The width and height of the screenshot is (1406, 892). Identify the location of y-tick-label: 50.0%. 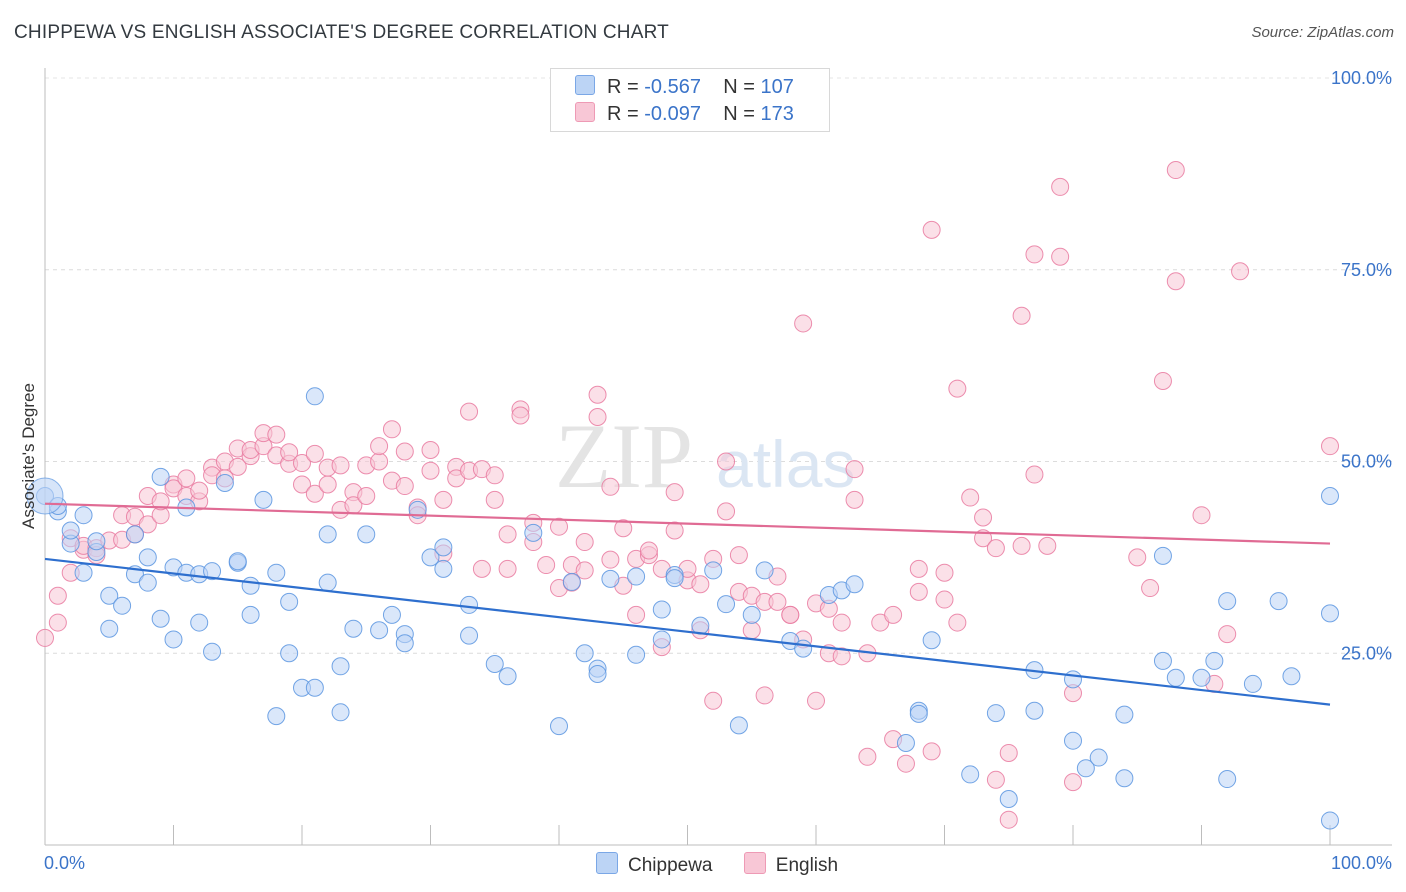
(1366, 462).